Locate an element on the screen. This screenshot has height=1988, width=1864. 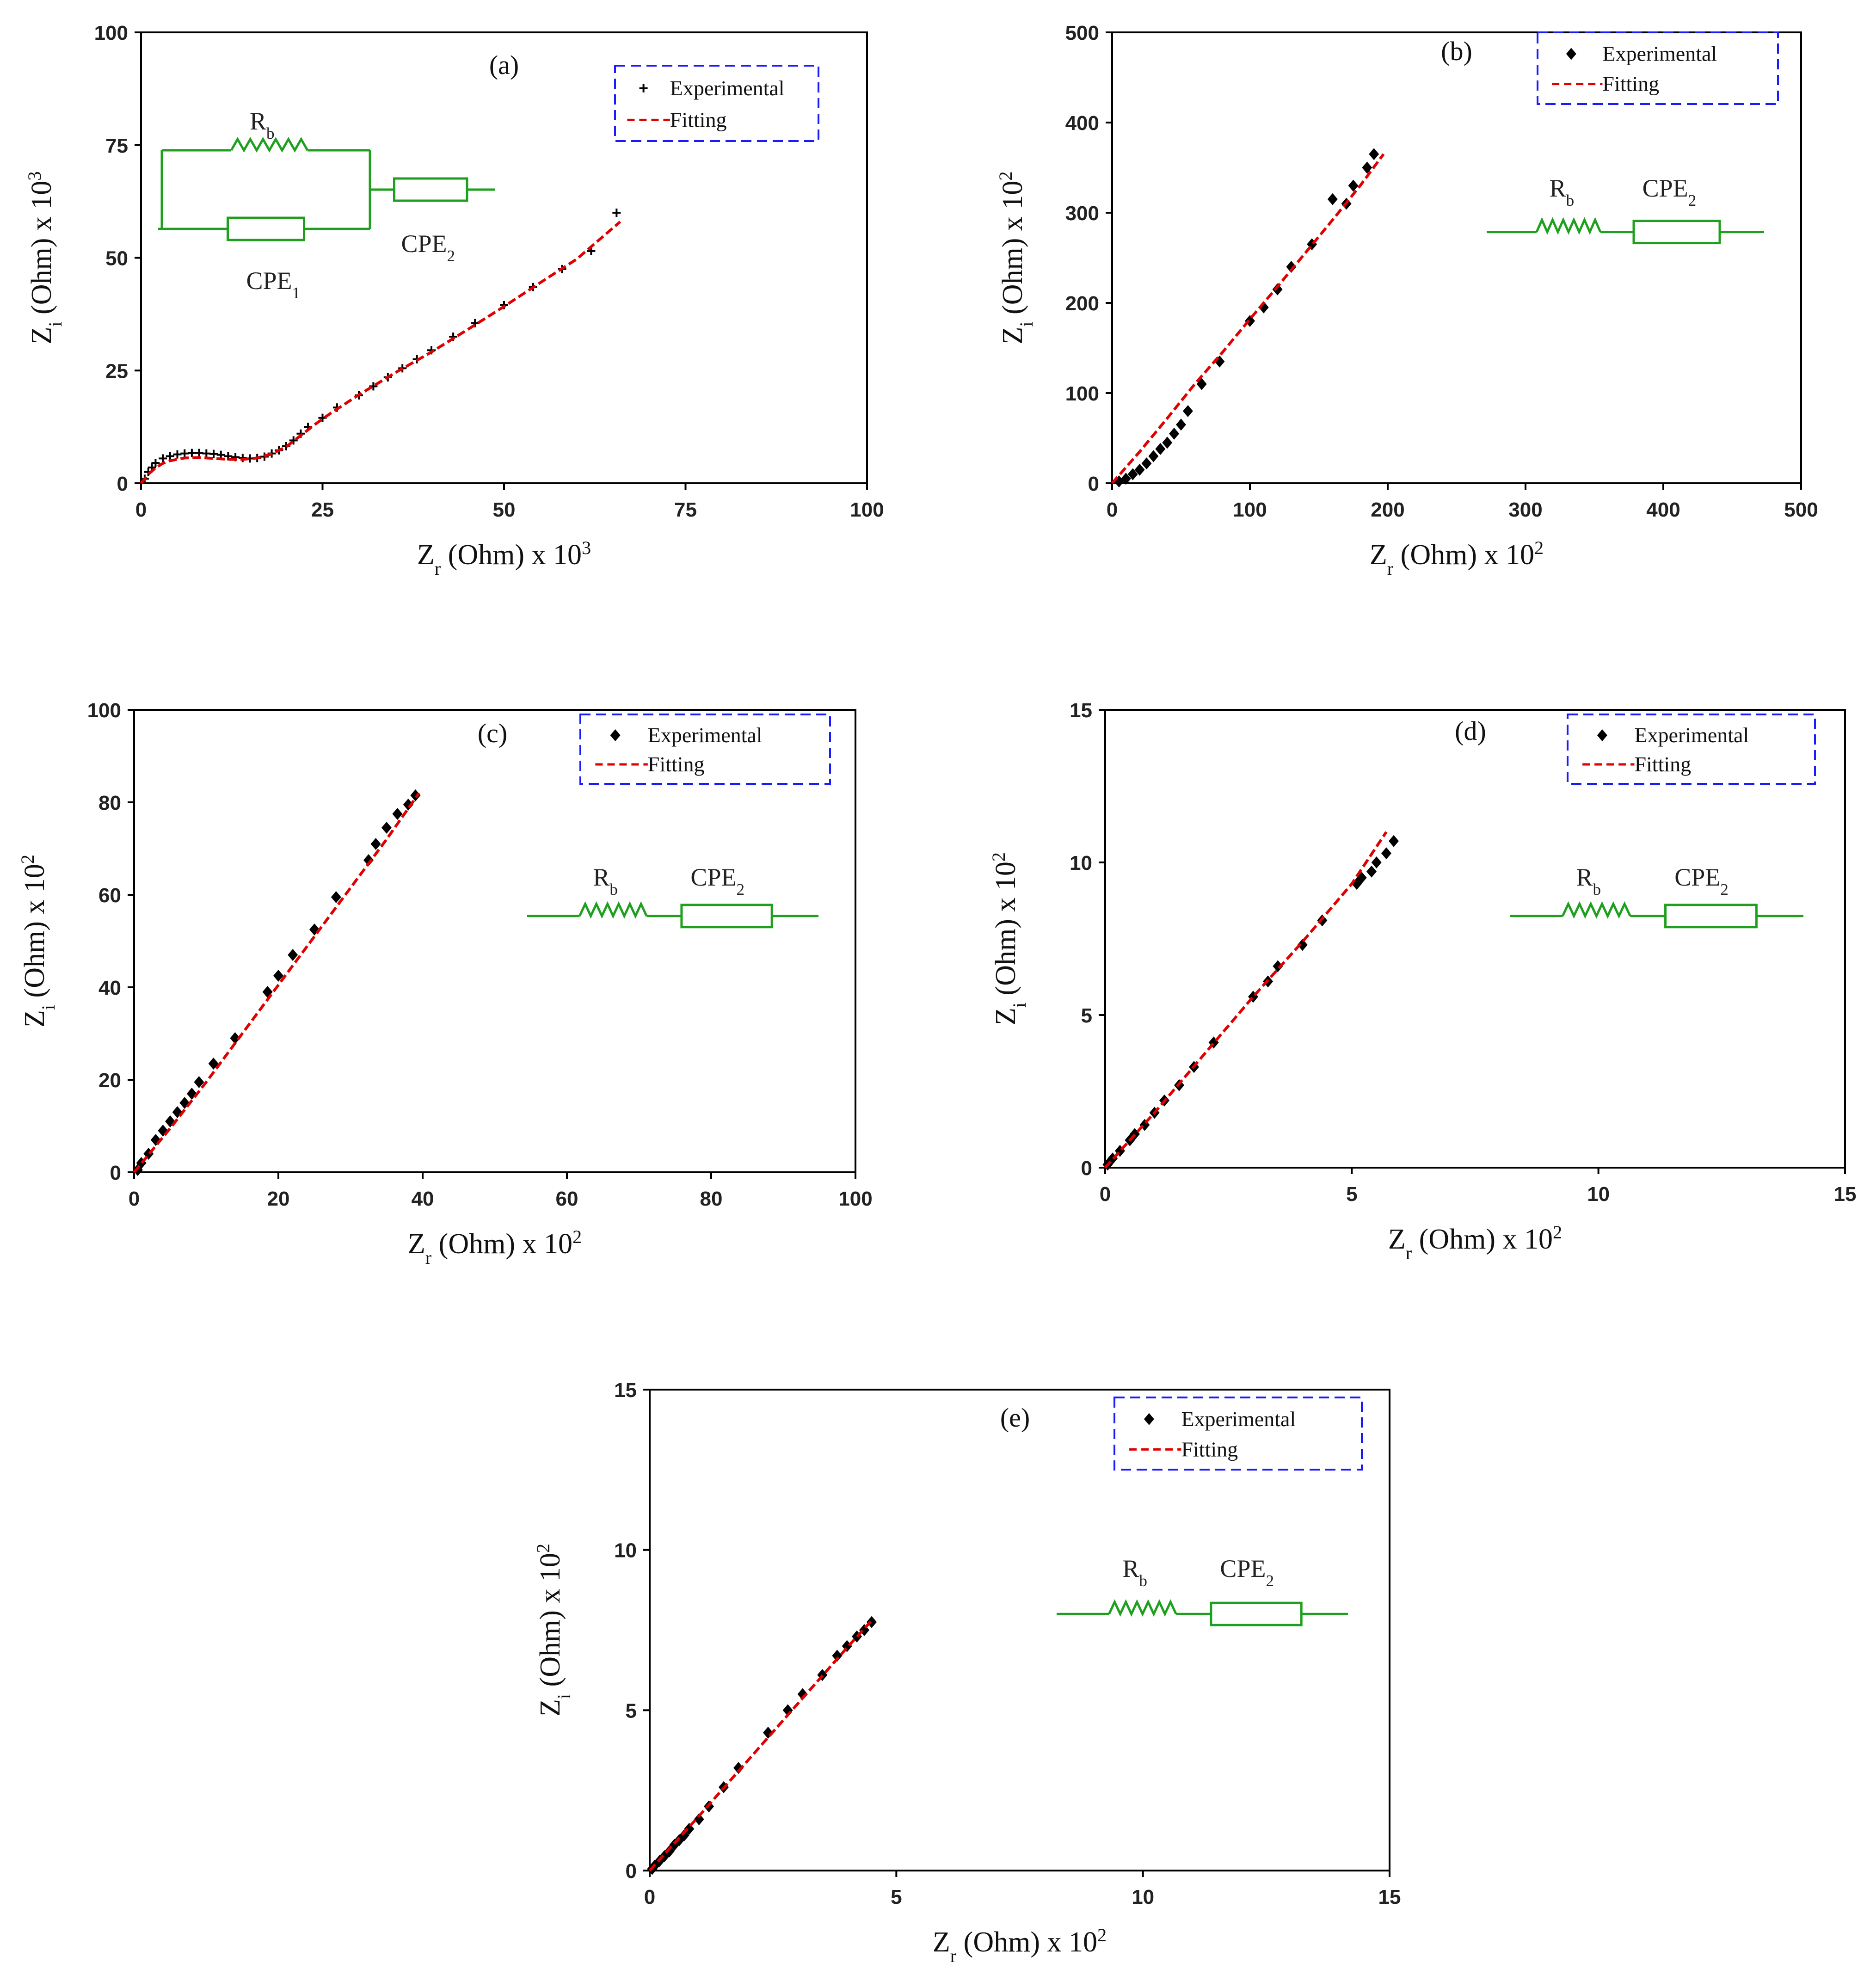
x-tick-label: 50 is located at coordinates (504, 510).